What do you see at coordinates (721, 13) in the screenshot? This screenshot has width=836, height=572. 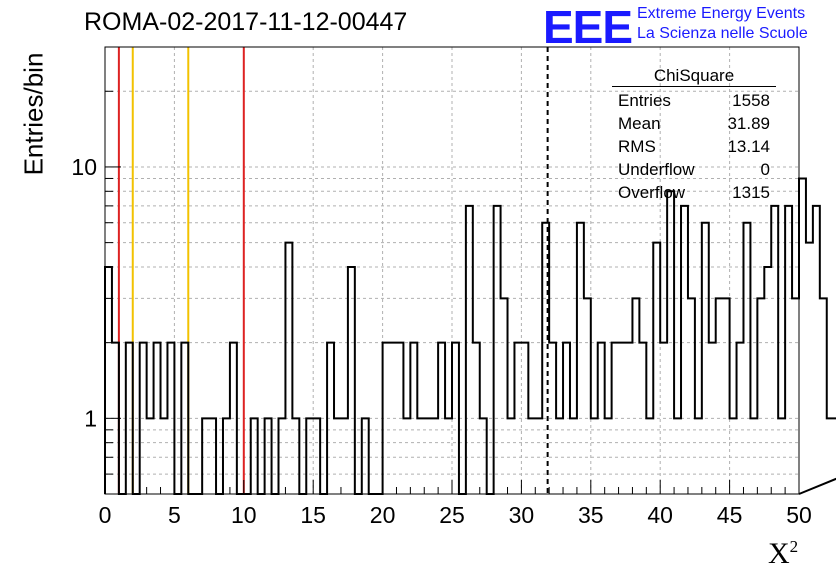 I see `logo-line-1: Extreme Energy Events` at bounding box center [721, 13].